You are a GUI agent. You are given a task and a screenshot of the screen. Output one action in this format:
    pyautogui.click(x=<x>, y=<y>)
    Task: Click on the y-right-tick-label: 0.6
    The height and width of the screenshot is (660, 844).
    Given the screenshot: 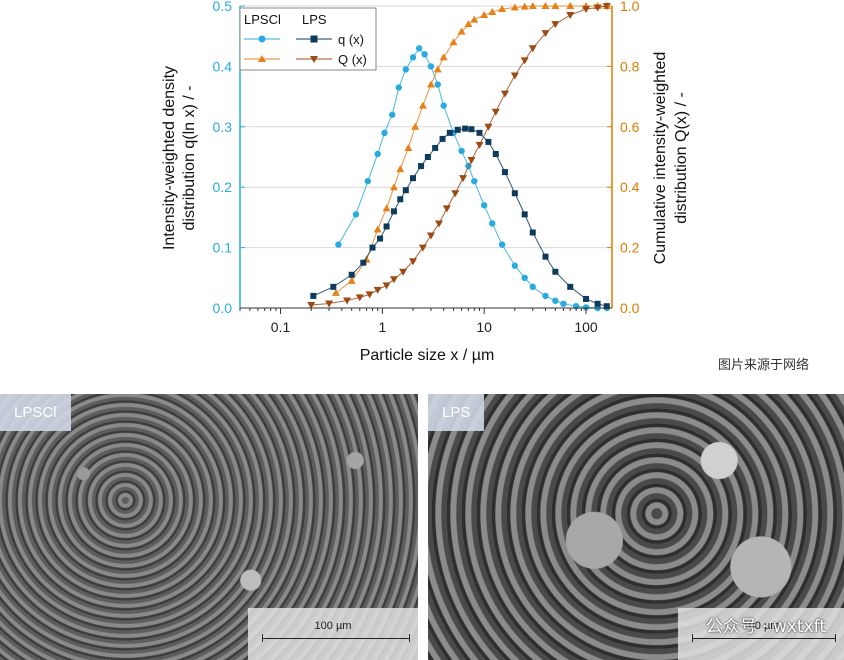 What is the action you would take?
    pyautogui.click(x=630, y=127)
    